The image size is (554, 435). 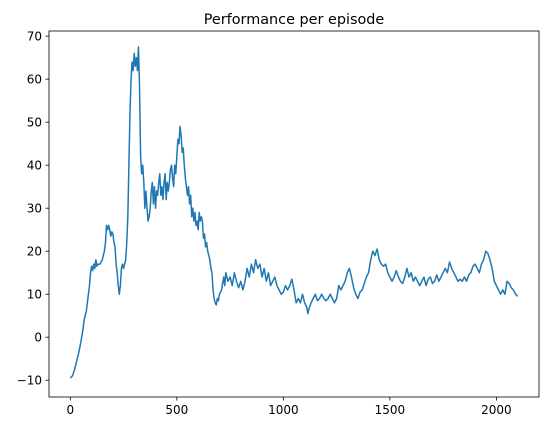 I want to click on y-tick-label: 40, so click(x=34, y=165).